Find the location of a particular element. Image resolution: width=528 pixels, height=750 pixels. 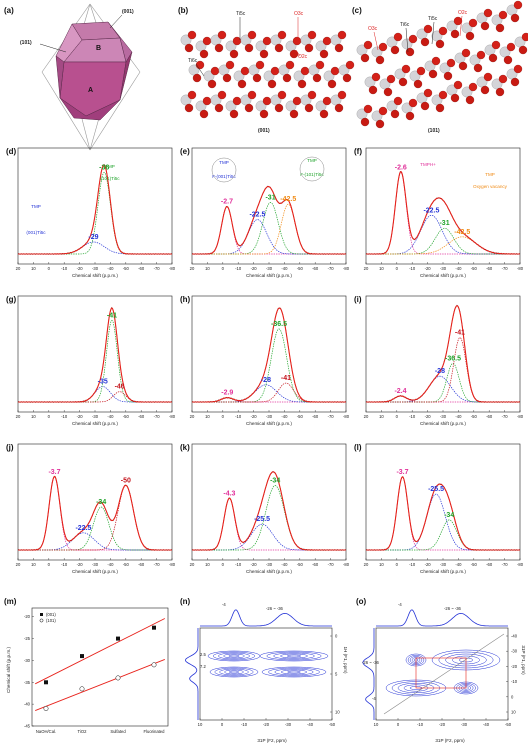

peak-label: -2.9 is located at coordinates (227, 393).